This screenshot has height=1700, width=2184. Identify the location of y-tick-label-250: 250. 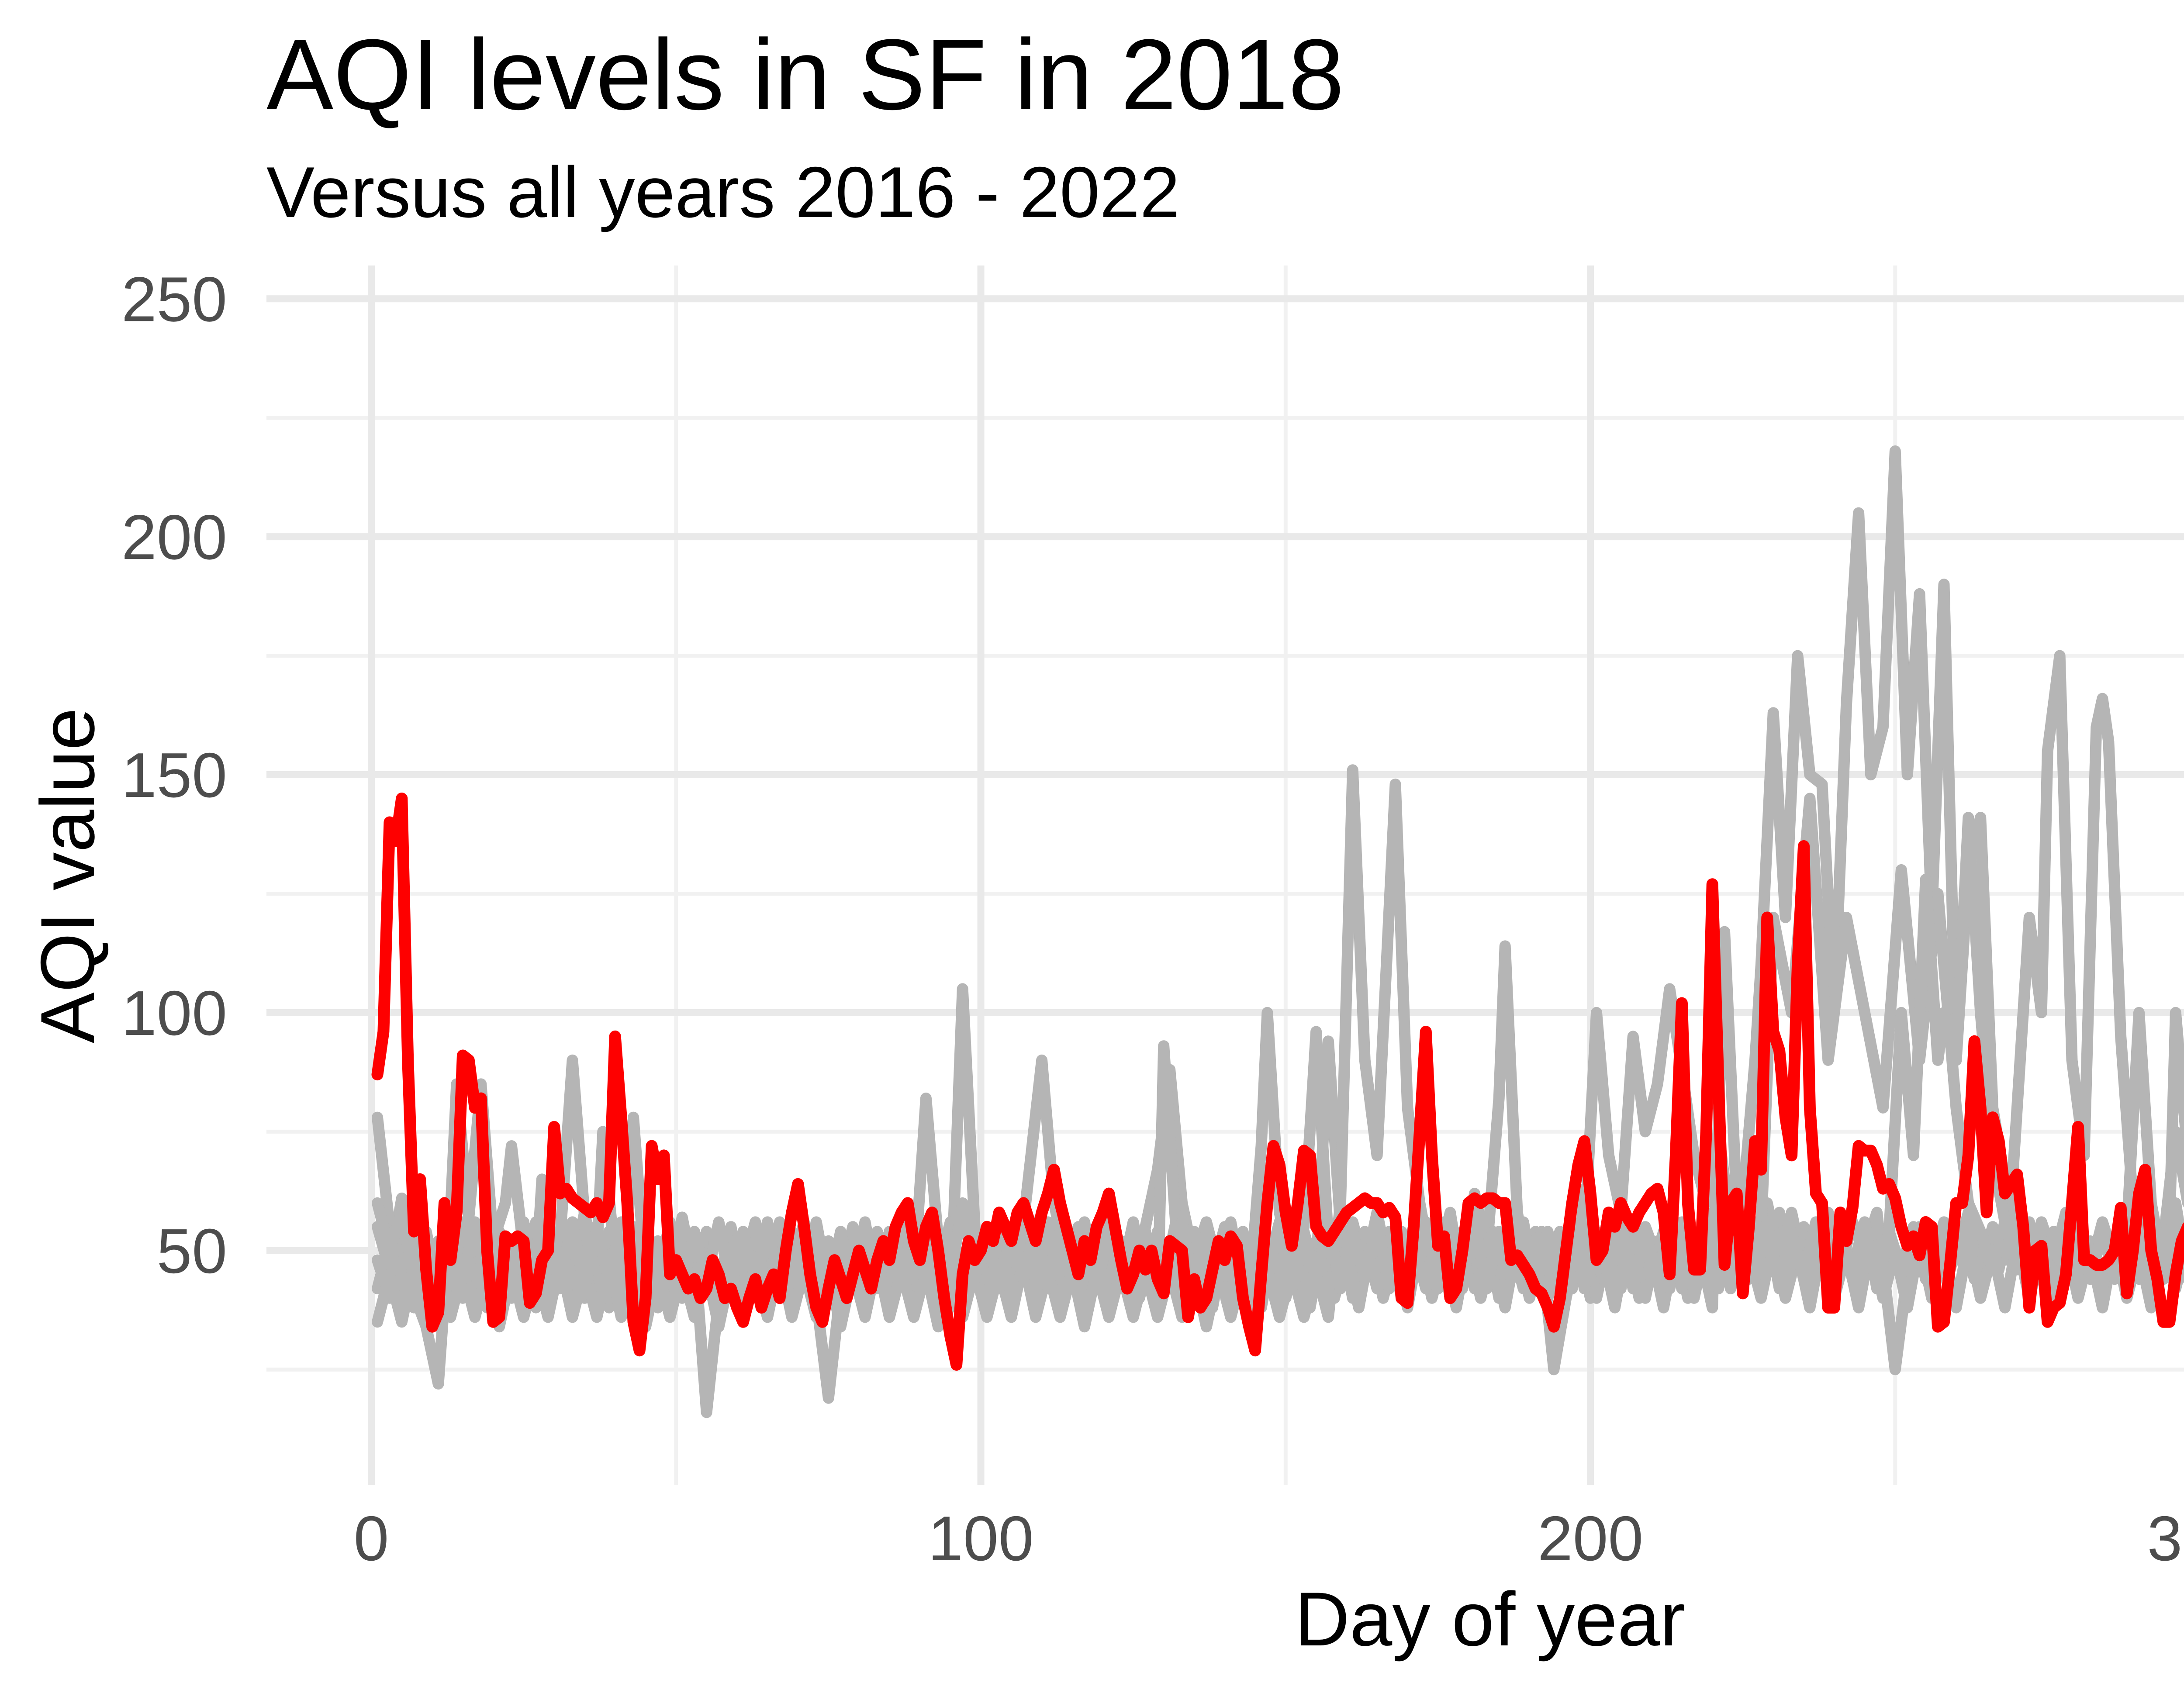
(174, 299).